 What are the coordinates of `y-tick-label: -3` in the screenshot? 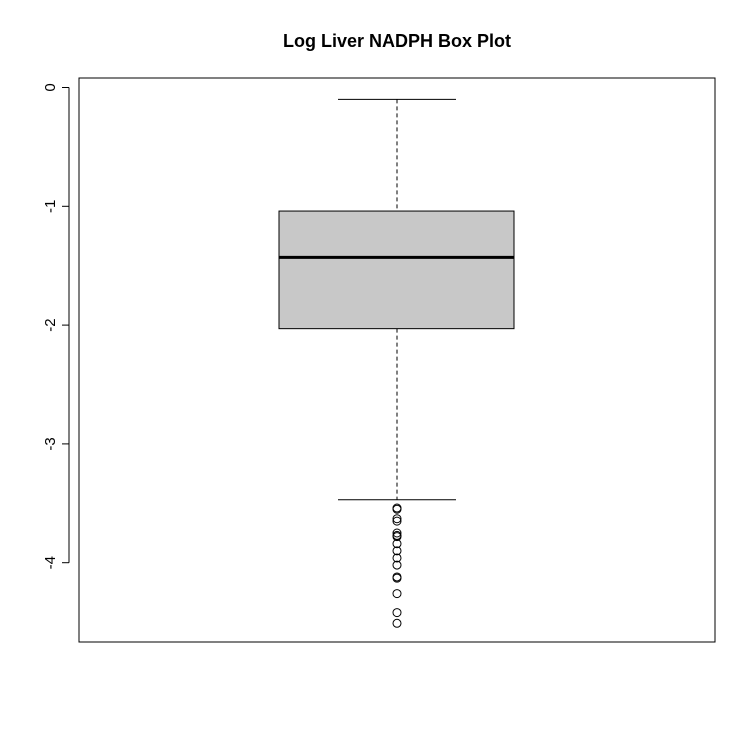 It's located at (50, 443).